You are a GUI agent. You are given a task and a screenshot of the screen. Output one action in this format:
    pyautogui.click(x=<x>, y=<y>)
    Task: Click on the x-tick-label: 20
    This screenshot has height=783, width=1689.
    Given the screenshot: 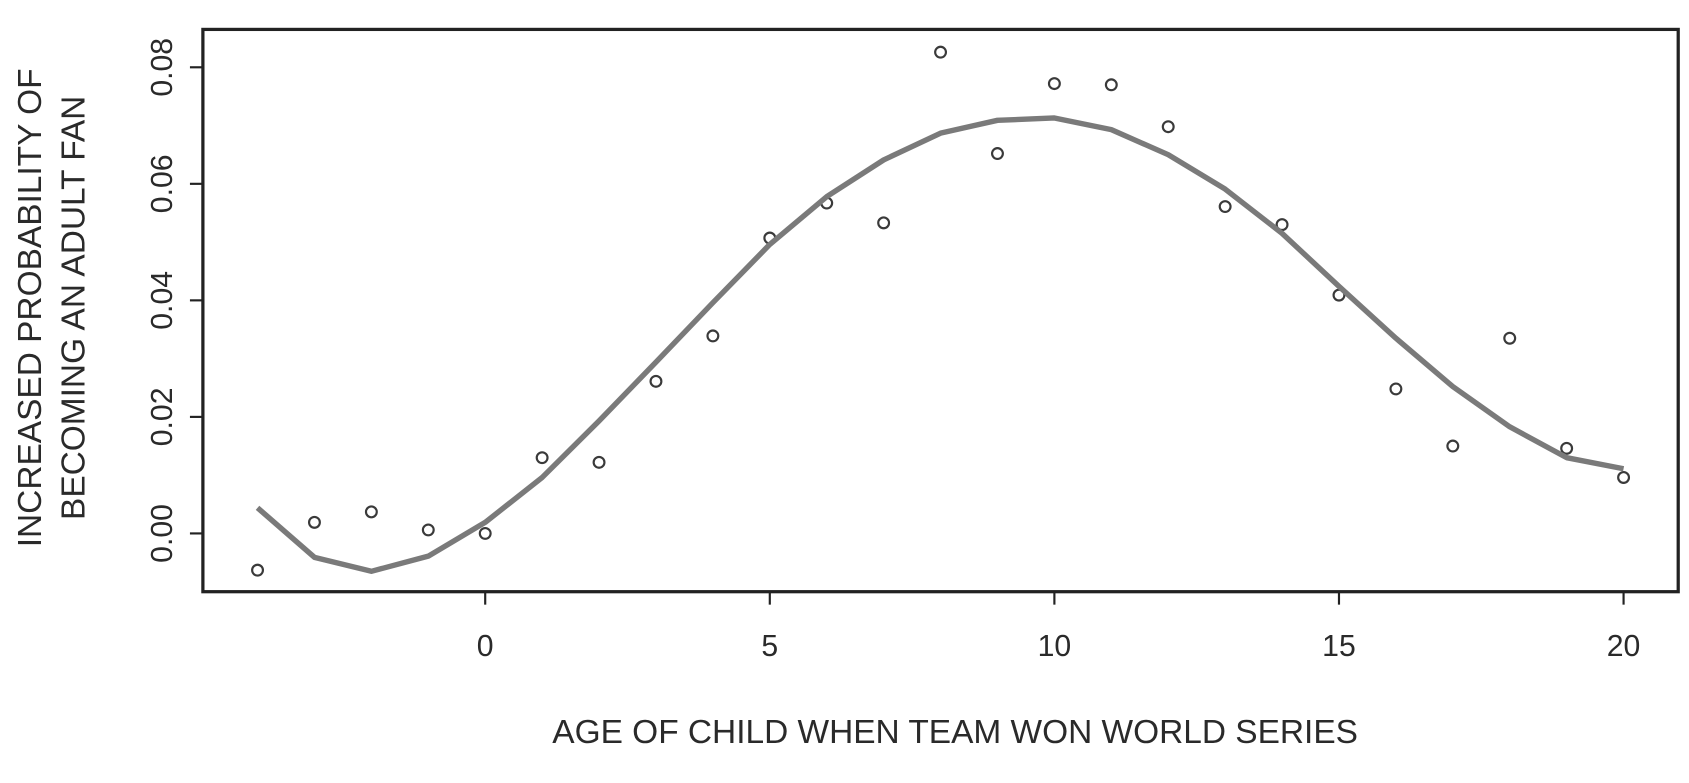 What is the action you would take?
    pyautogui.click(x=1624, y=646)
    